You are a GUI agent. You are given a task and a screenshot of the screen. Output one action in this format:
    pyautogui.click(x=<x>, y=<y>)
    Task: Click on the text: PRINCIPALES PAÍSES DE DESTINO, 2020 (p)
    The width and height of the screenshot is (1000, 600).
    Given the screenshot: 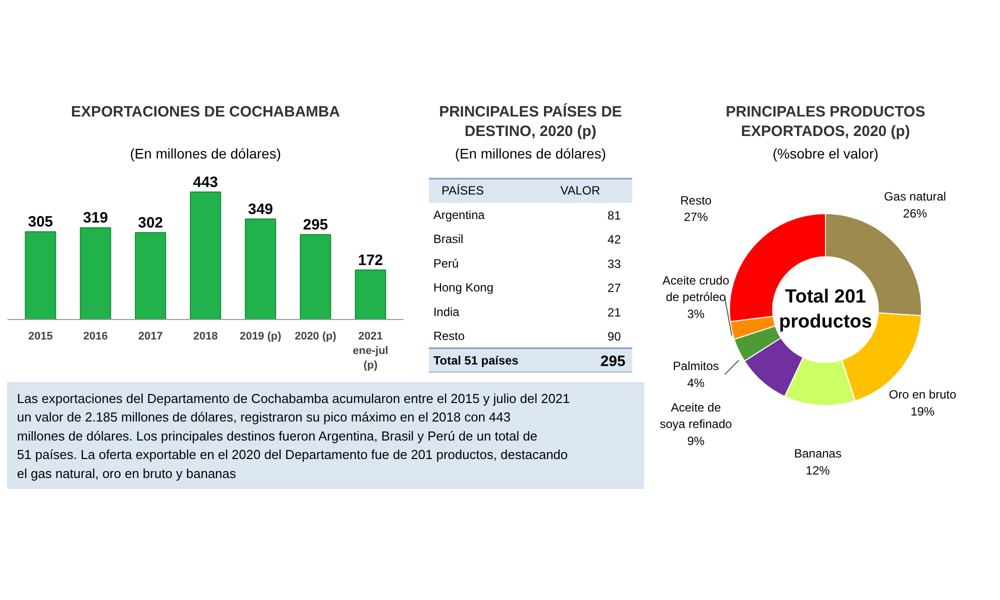 What is the action you would take?
    pyautogui.click(x=530, y=121)
    